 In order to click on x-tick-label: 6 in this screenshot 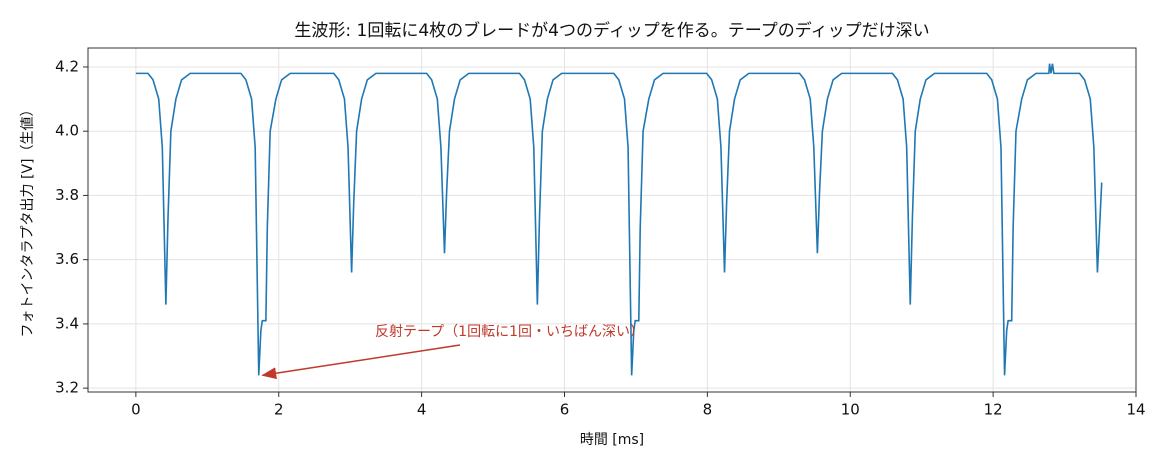, I will do `click(565, 410)`.